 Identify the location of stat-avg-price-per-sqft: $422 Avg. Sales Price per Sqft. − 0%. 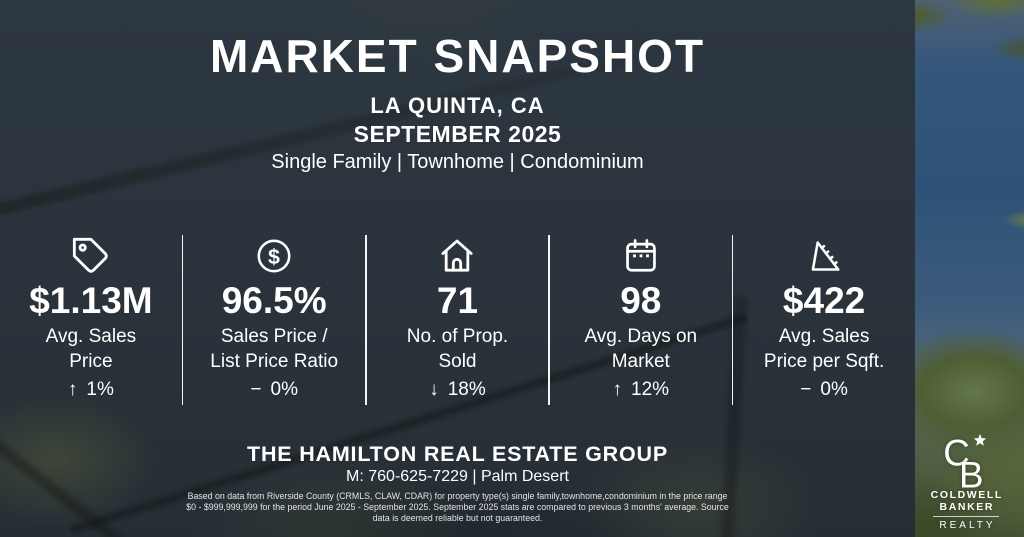
(824, 320).